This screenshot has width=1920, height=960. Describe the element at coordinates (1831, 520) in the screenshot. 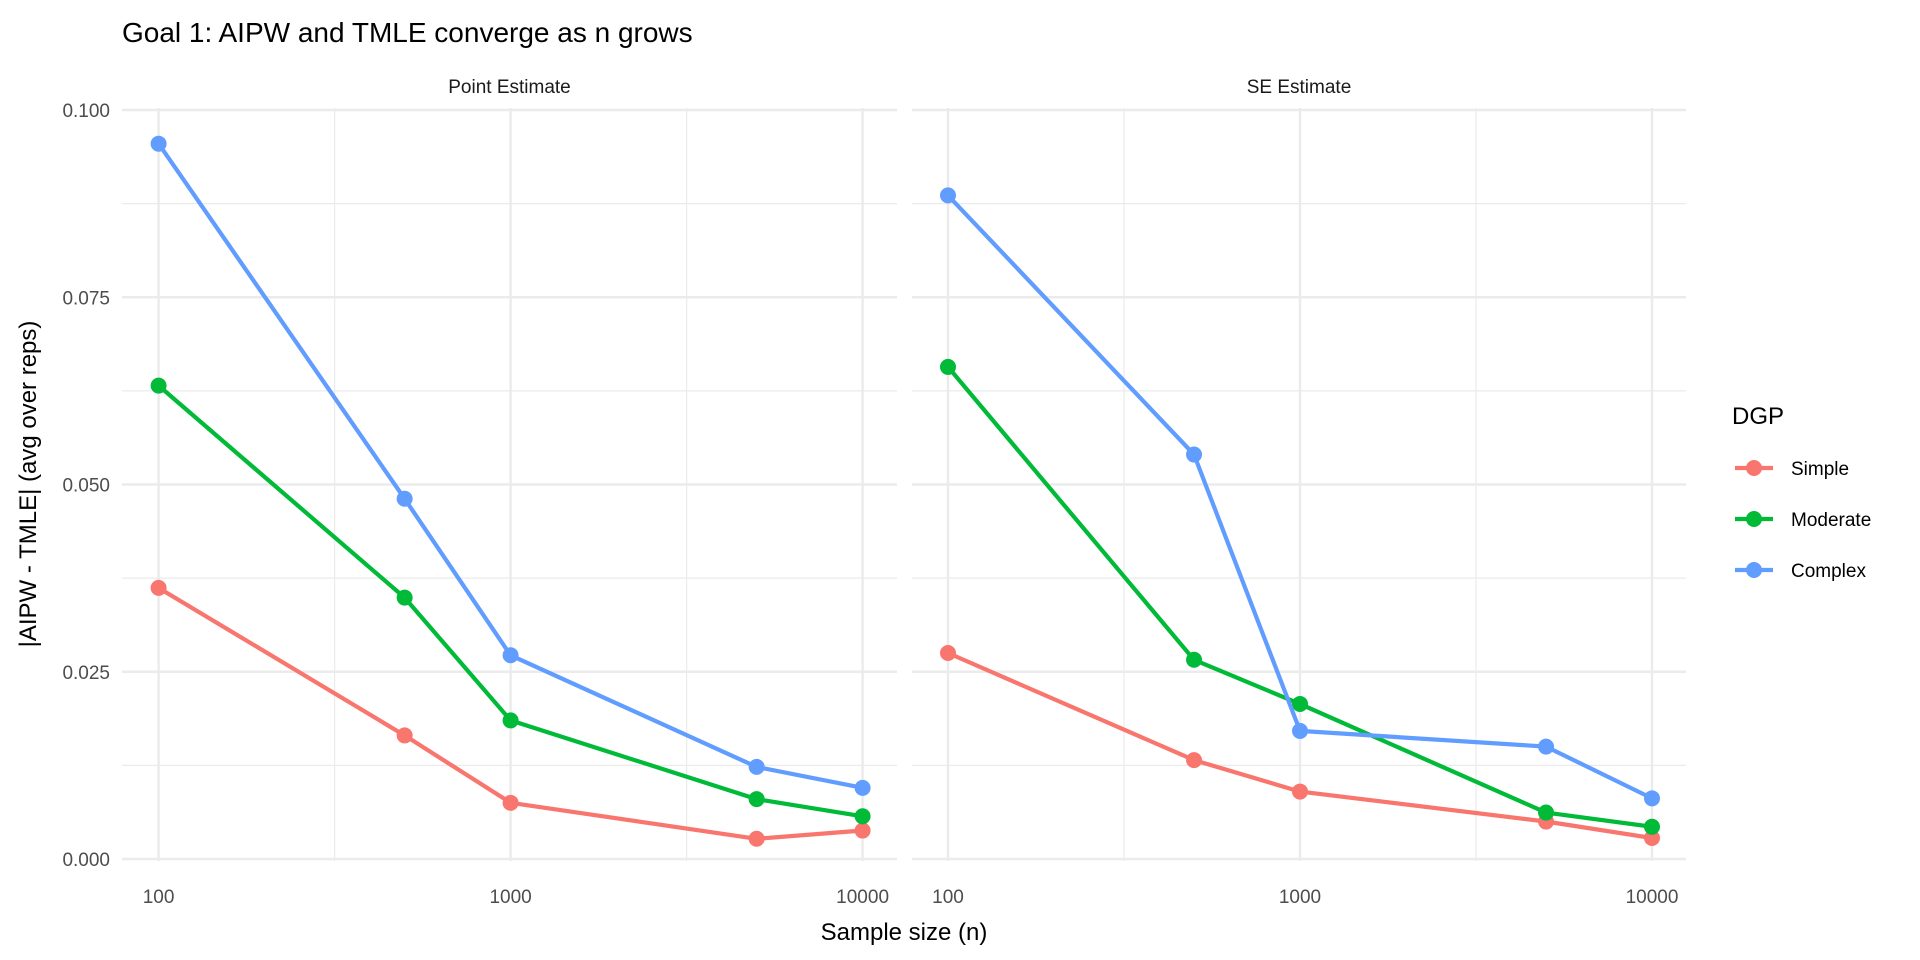

I see `legend-label: Moderate` at that location.